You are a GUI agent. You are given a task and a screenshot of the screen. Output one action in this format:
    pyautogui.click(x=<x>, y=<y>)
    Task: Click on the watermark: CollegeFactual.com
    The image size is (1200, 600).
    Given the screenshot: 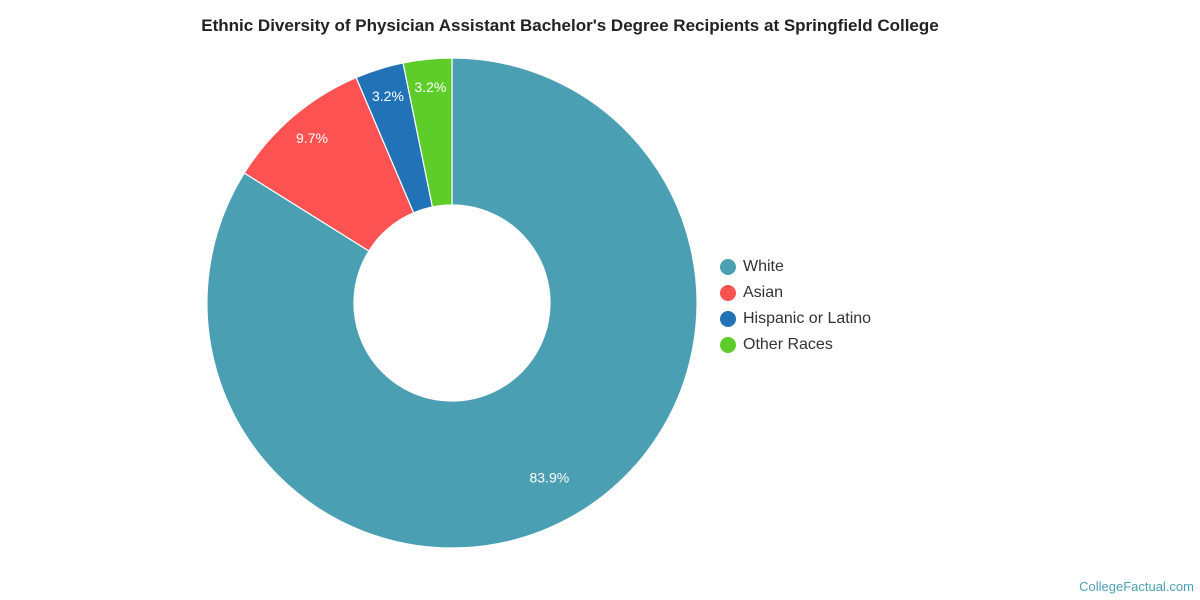 What is the action you would take?
    pyautogui.click(x=1136, y=586)
    